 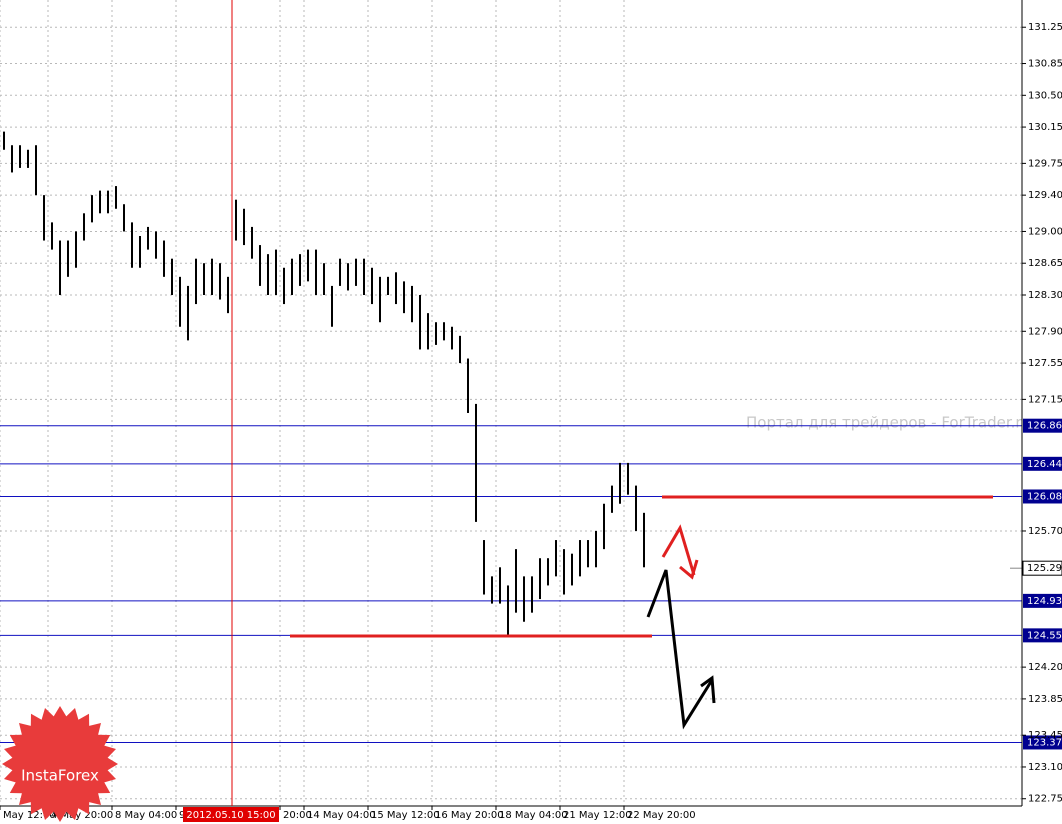 What do you see at coordinates (1045, 295) in the screenshot?
I see `y-tick-label: 128.30` at bounding box center [1045, 295].